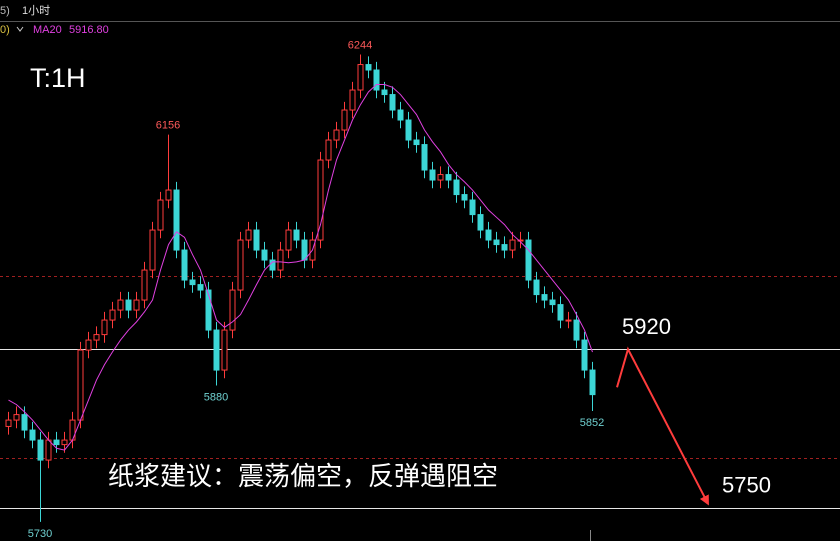 The width and height of the screenshot is (840, 541). I want to click on forecast-arrow, so click(662, 426).